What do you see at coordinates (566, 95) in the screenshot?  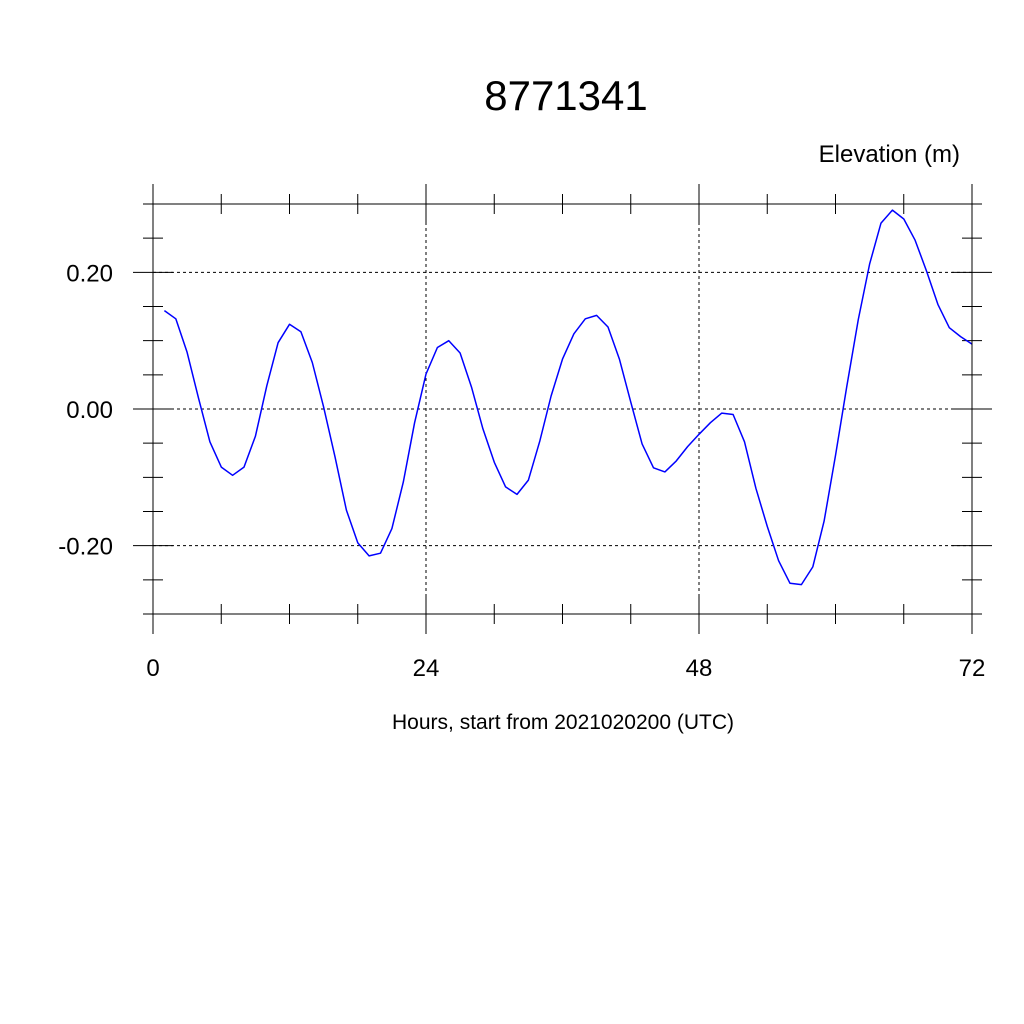 I see `chart-title: 8771341` at bounding box center [566, 95].